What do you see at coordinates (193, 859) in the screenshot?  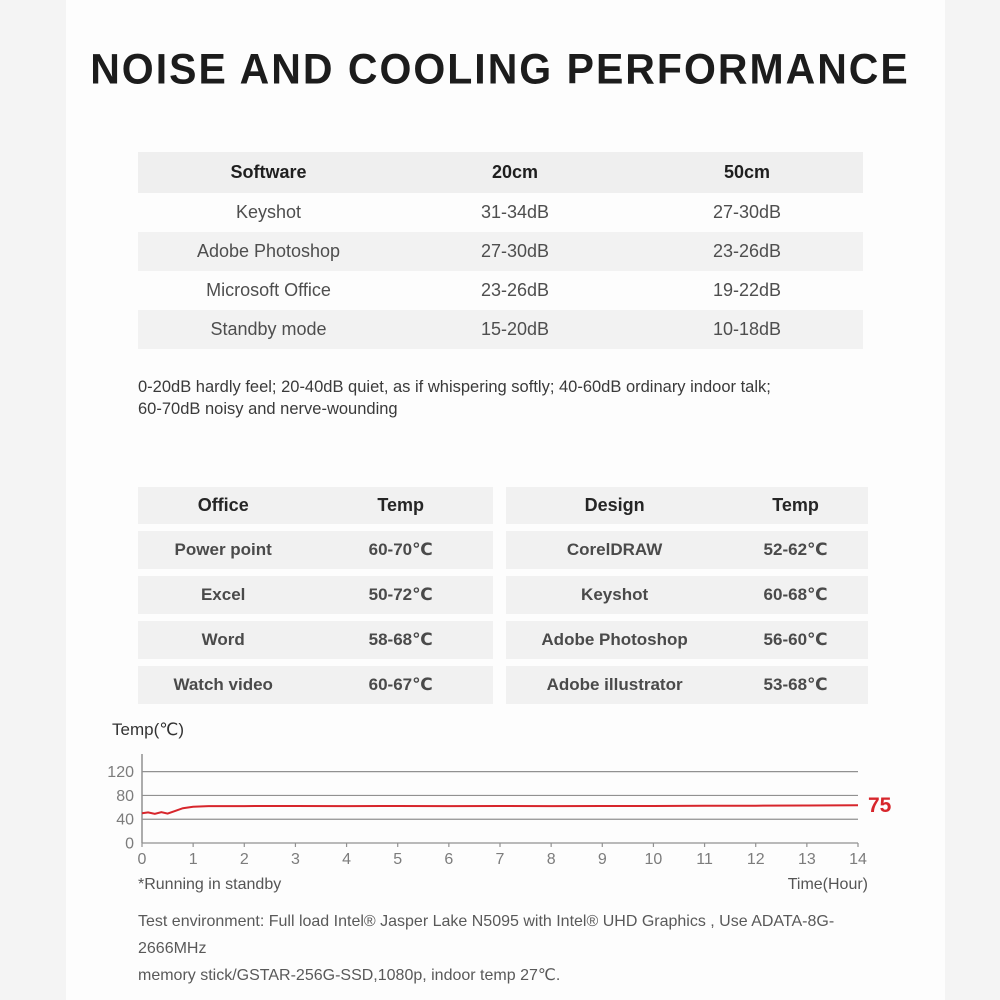 I see `x-tick-label: 1` at bounding box center [193, 859].